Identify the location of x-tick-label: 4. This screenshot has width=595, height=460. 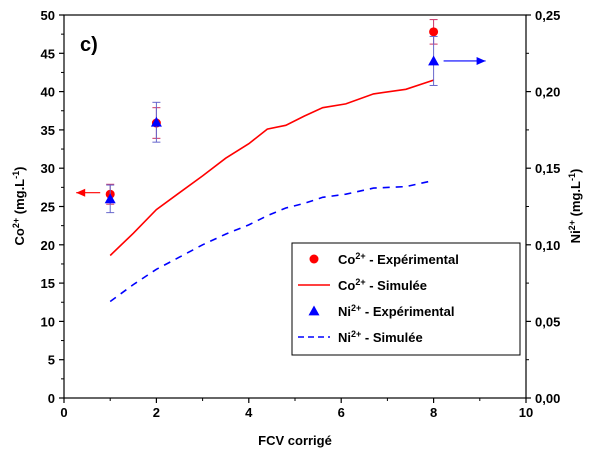
(249, 412).